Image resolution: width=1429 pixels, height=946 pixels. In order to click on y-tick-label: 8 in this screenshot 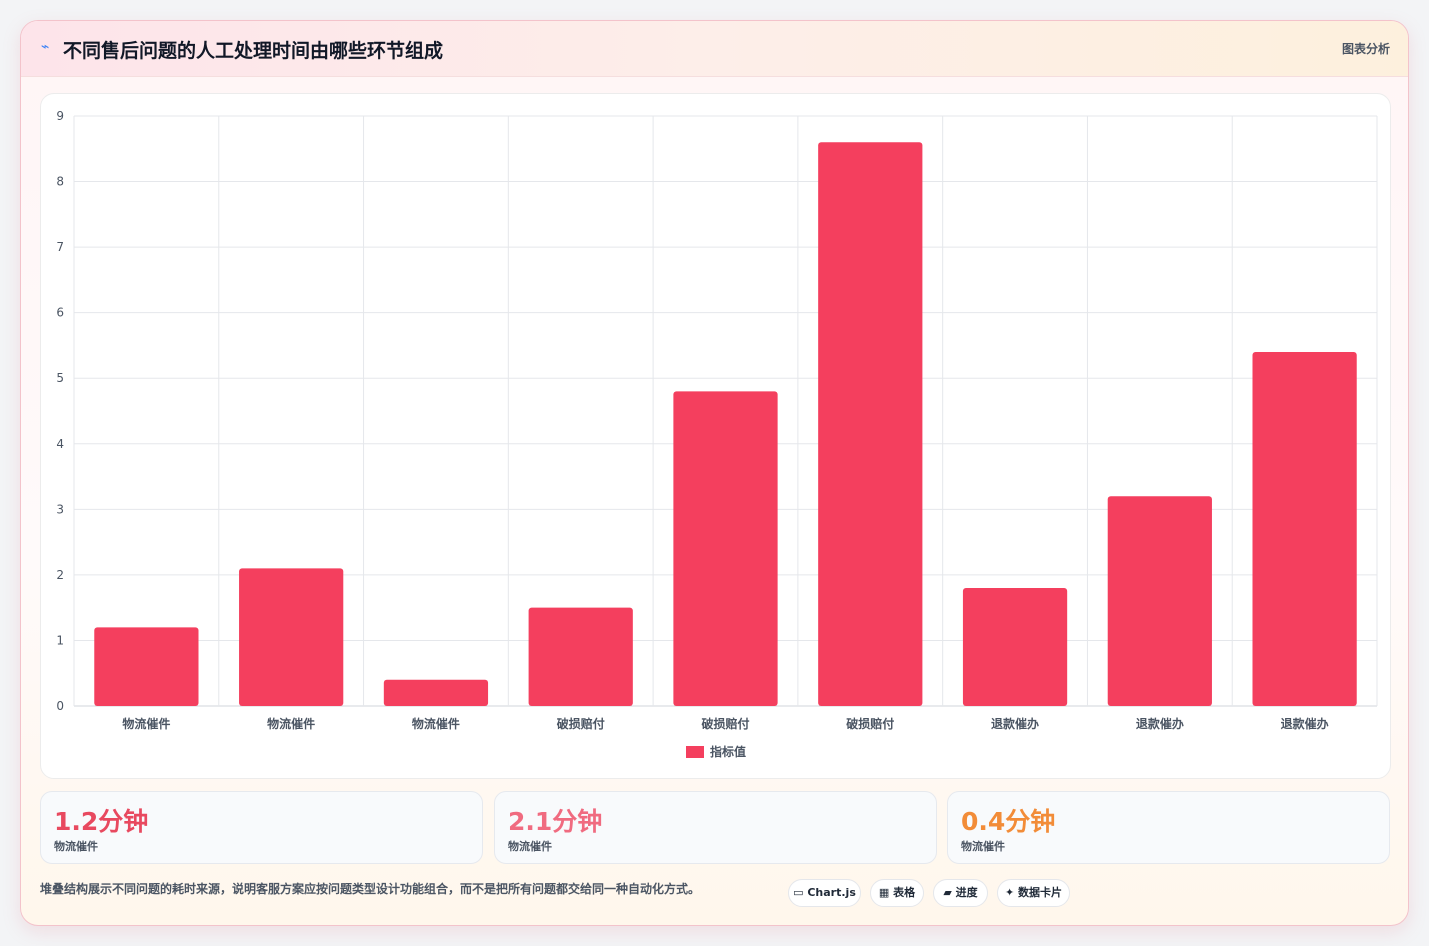, I will do `click(60, 182)`.